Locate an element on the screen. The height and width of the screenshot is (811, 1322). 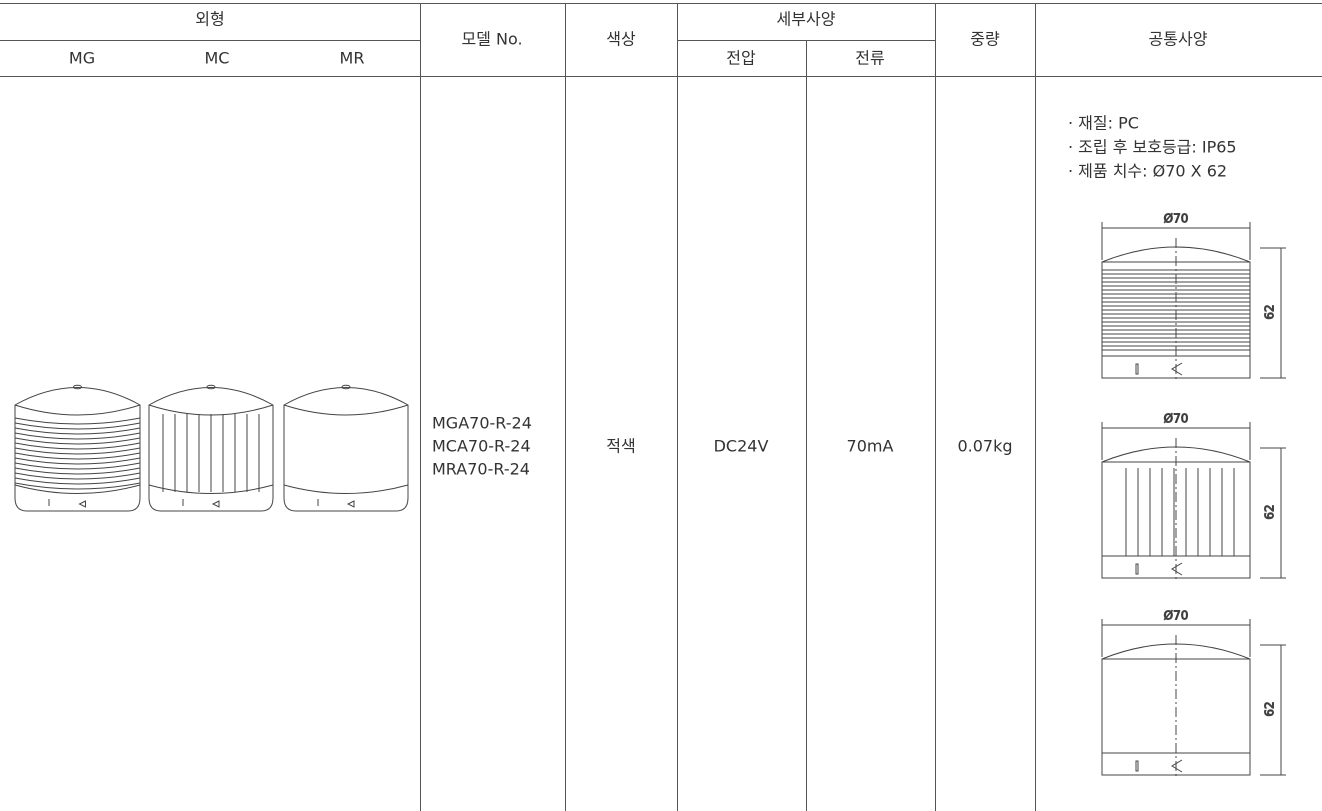
spec-line: · 제품 치수: Ø70 X 62 is located at coordinates (1147, 171).